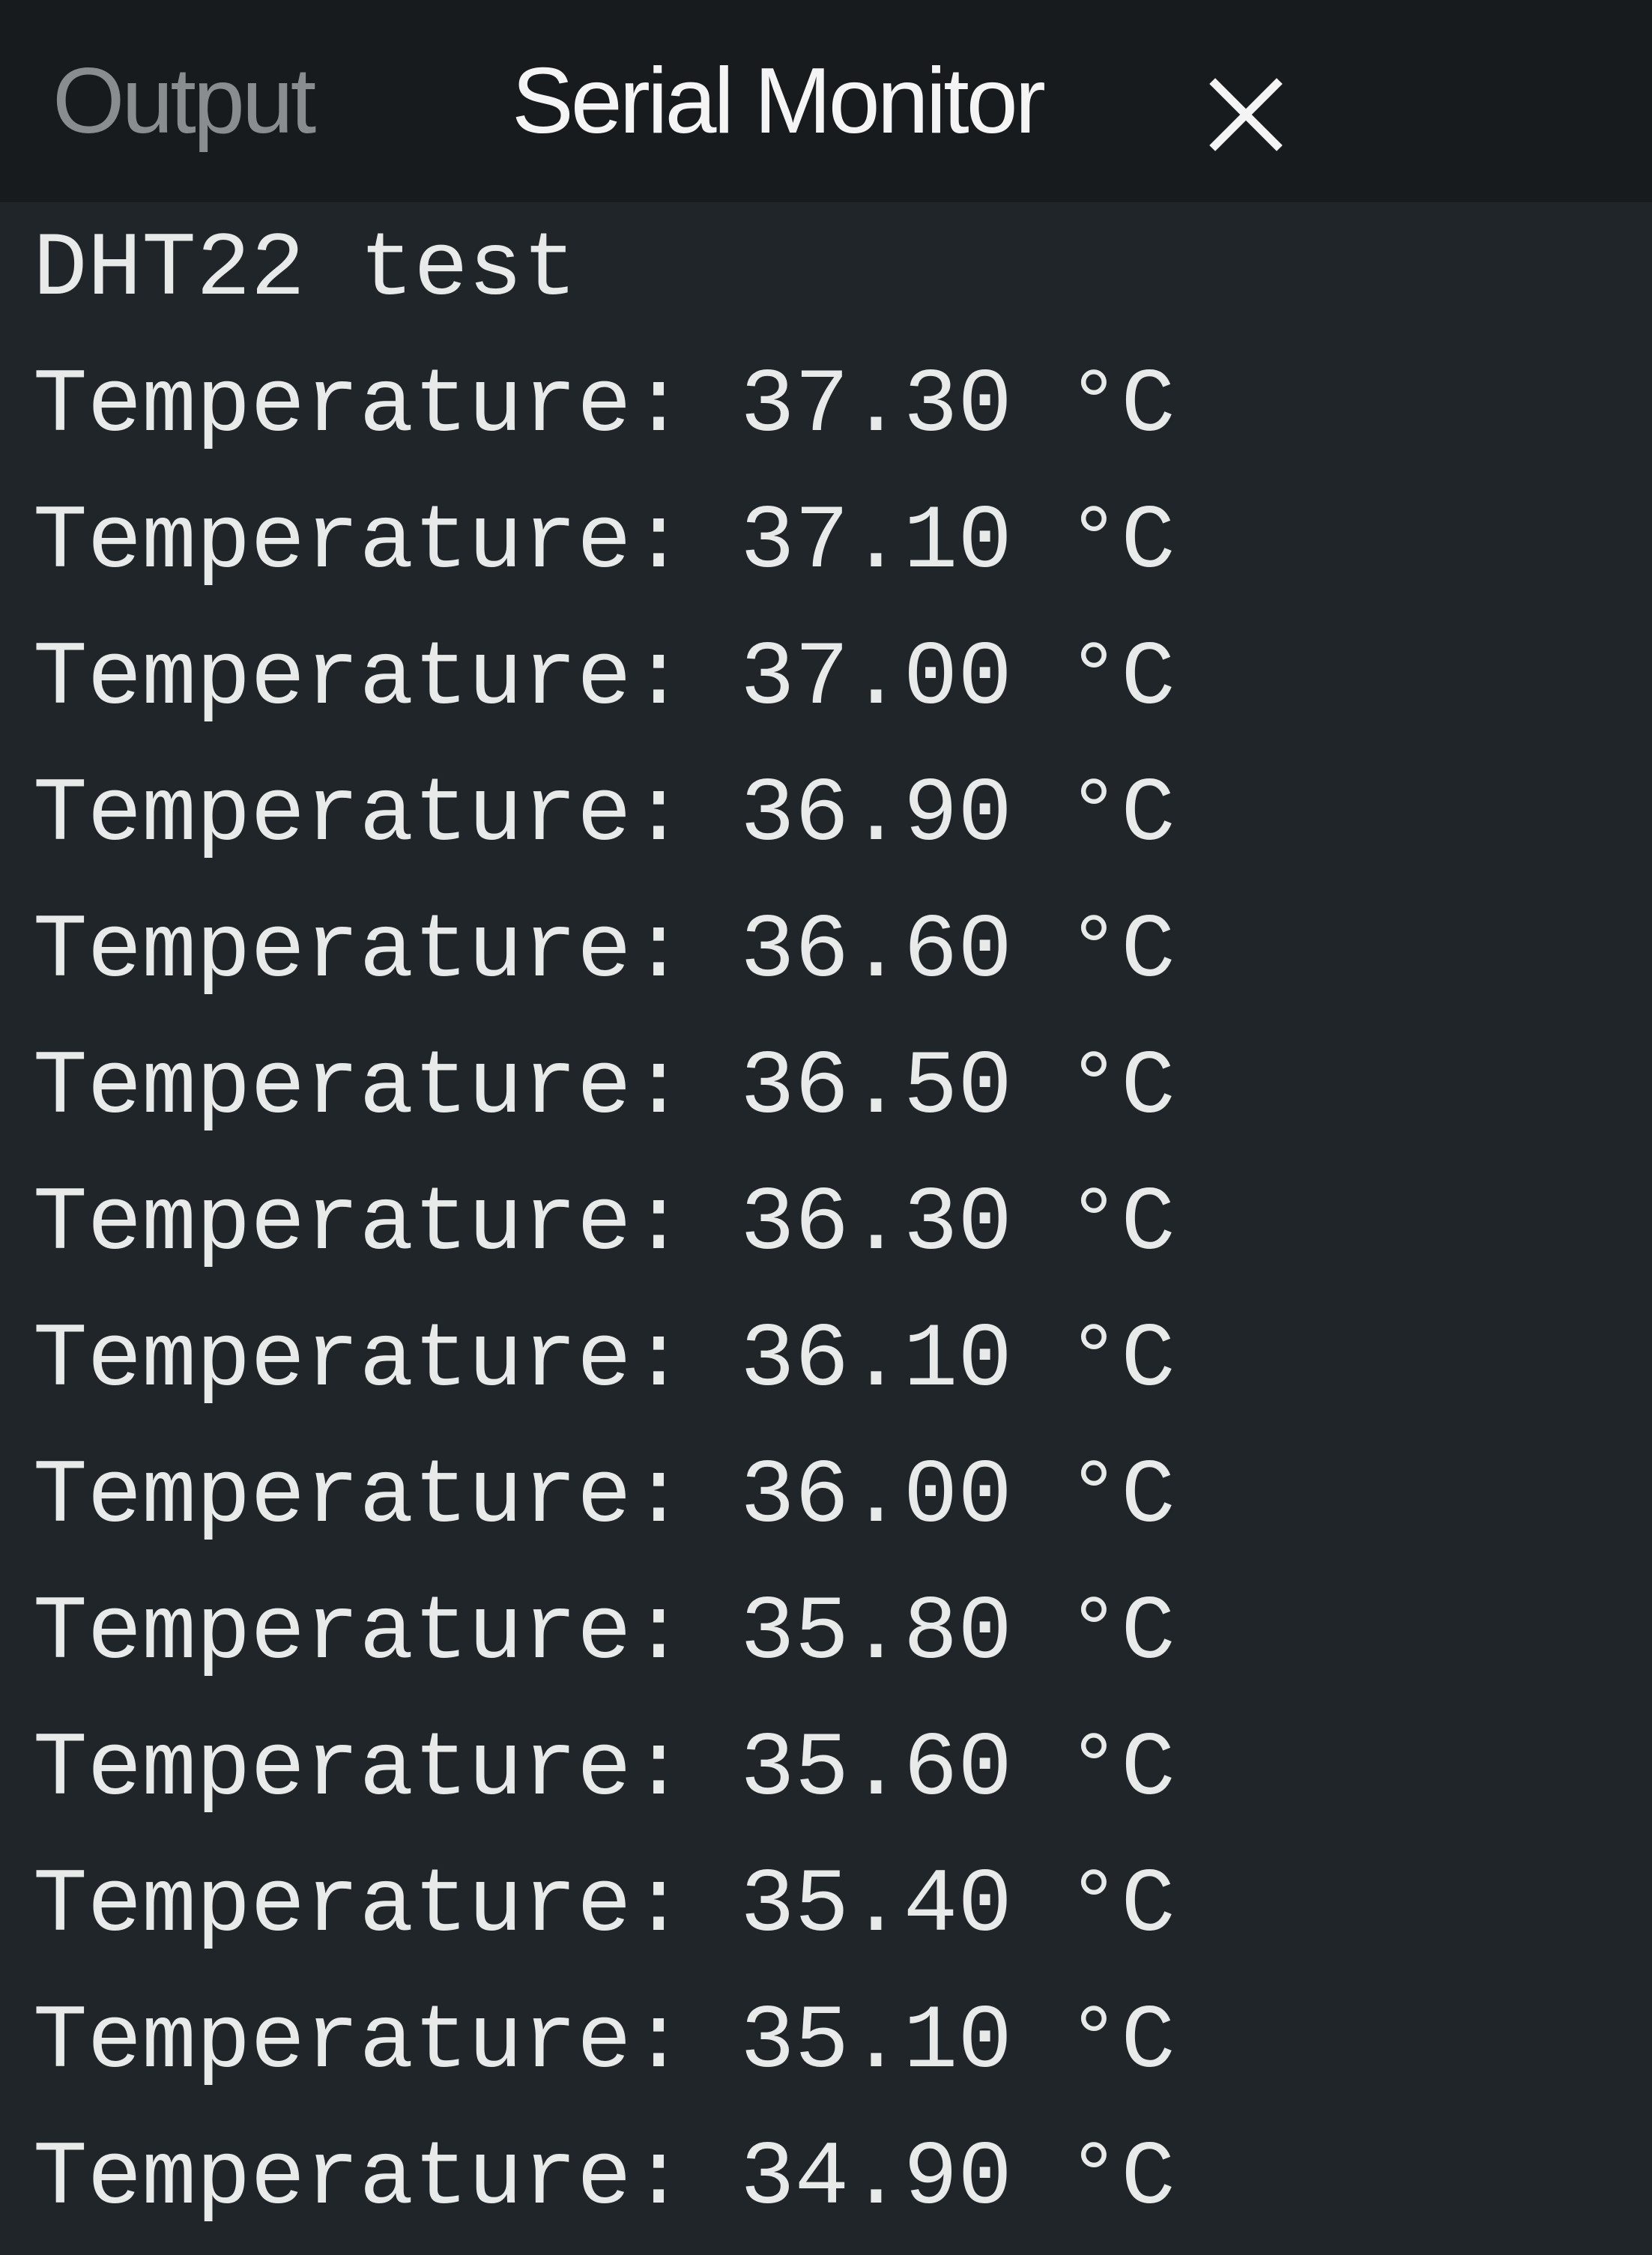 This screenshot has width=1652, height=2255. Describe the element at coordinates (604, 2179) in the screenshot. I see `console-line: Temperature: 34.90 °C` at that location.